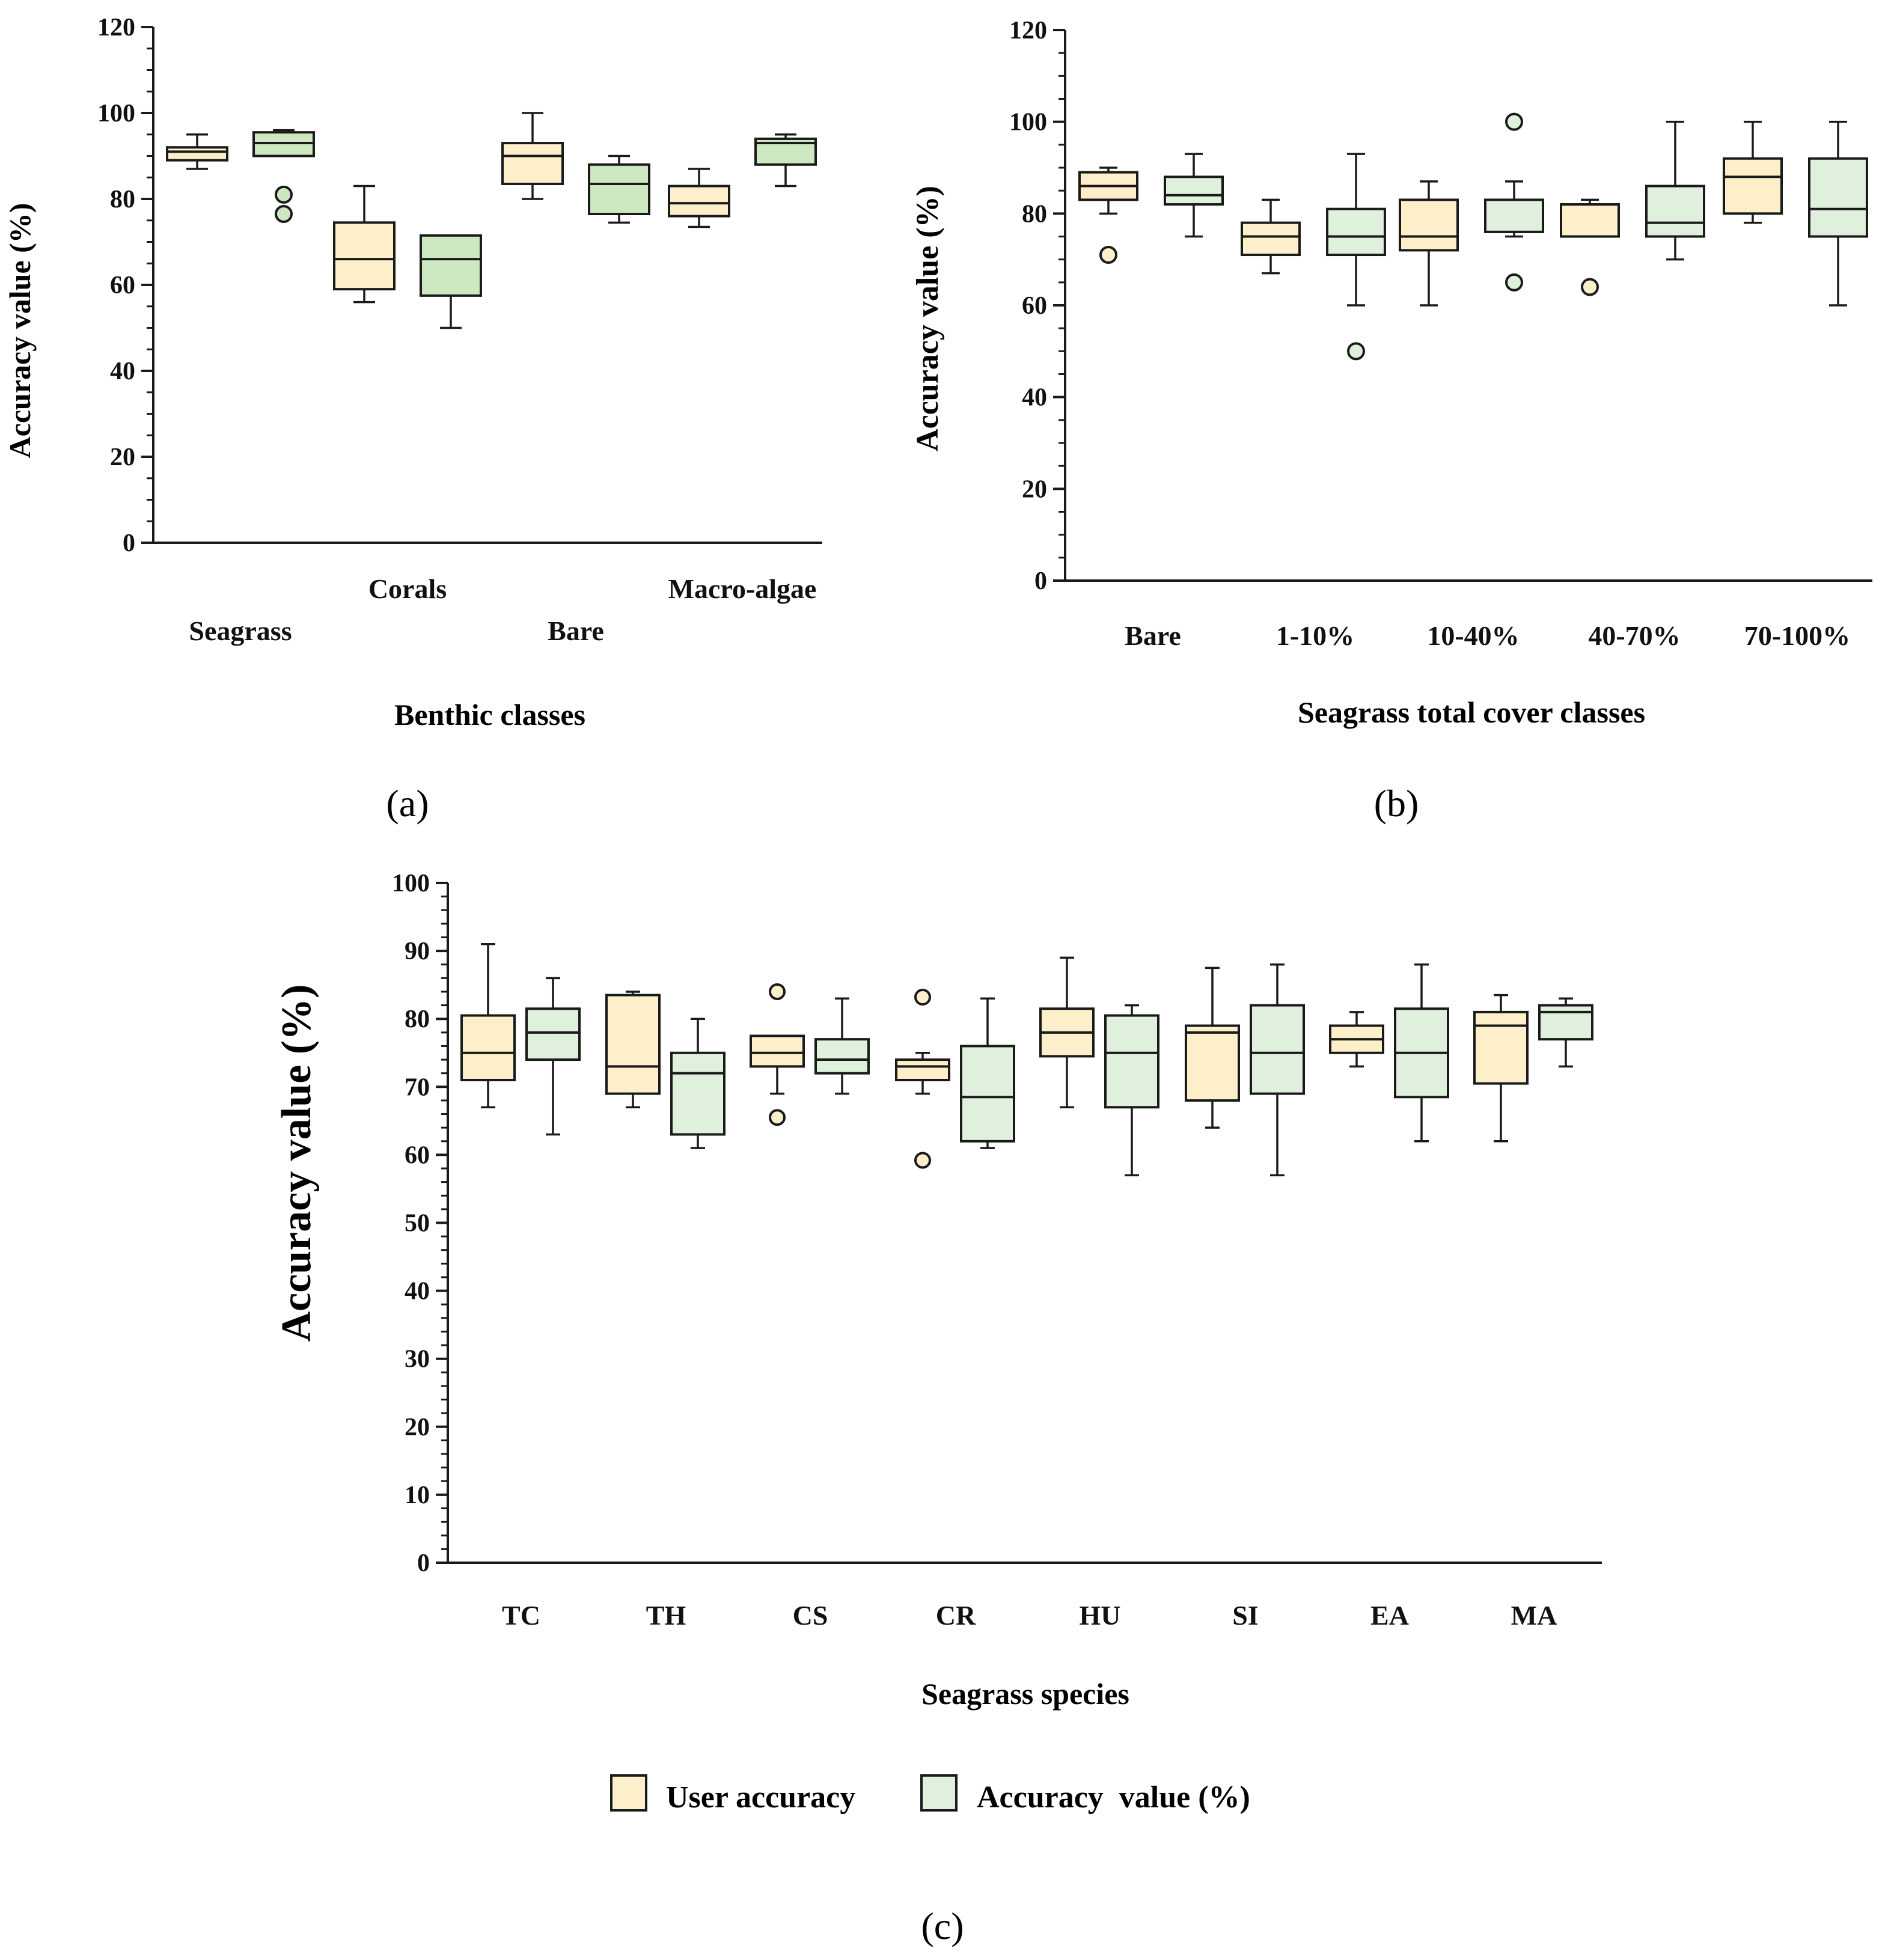  I want to click on category-label: 70-100%, so click(1797, 635).